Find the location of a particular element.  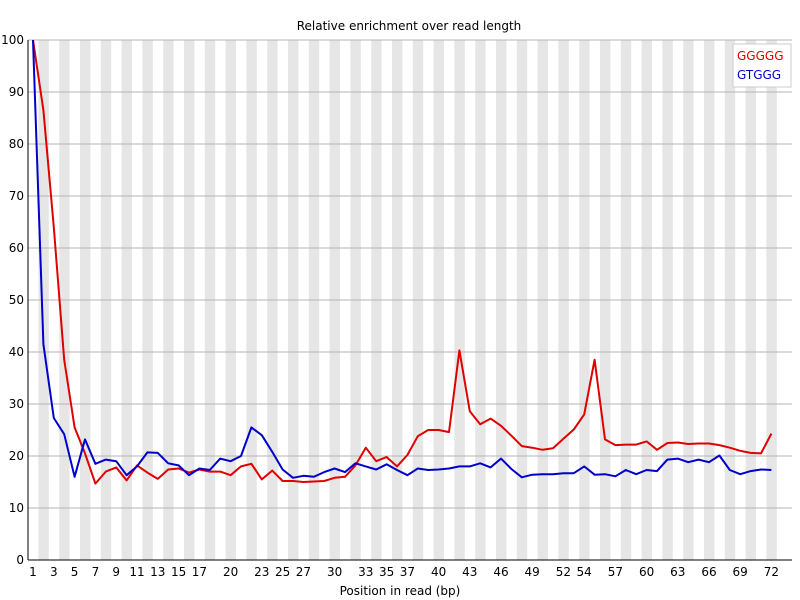

x-axis-label: Position in read (bp) is located at coordinates (400, 591).